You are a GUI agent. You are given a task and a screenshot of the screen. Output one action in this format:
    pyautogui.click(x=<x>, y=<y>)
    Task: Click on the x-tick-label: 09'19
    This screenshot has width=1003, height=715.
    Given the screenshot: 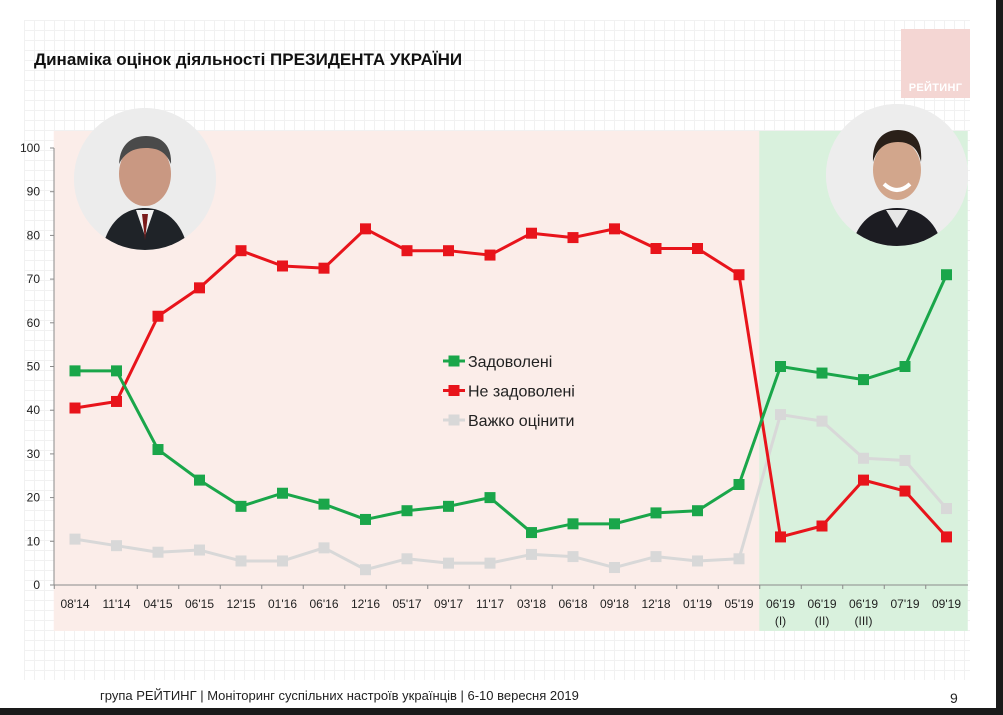 What is the action you would take?
    pyautogui.click(x=946, y=604)
    